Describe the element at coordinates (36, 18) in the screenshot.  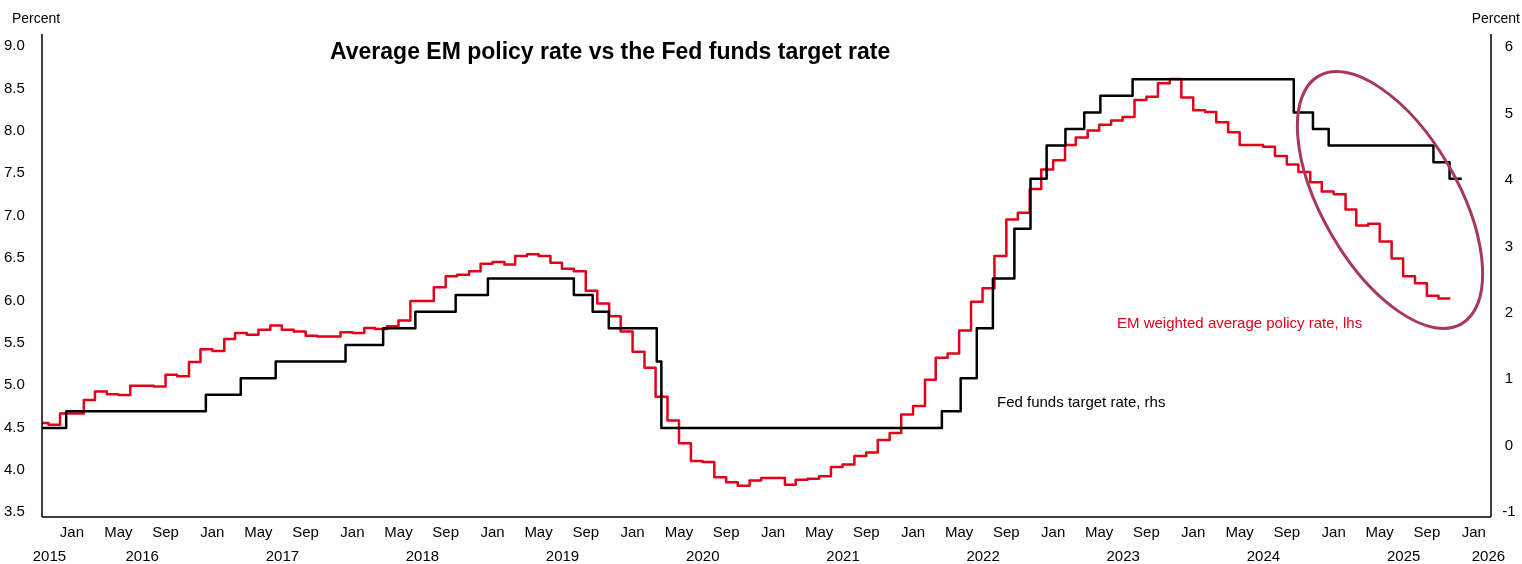
I see `y-axis-title: Percent` at that location.